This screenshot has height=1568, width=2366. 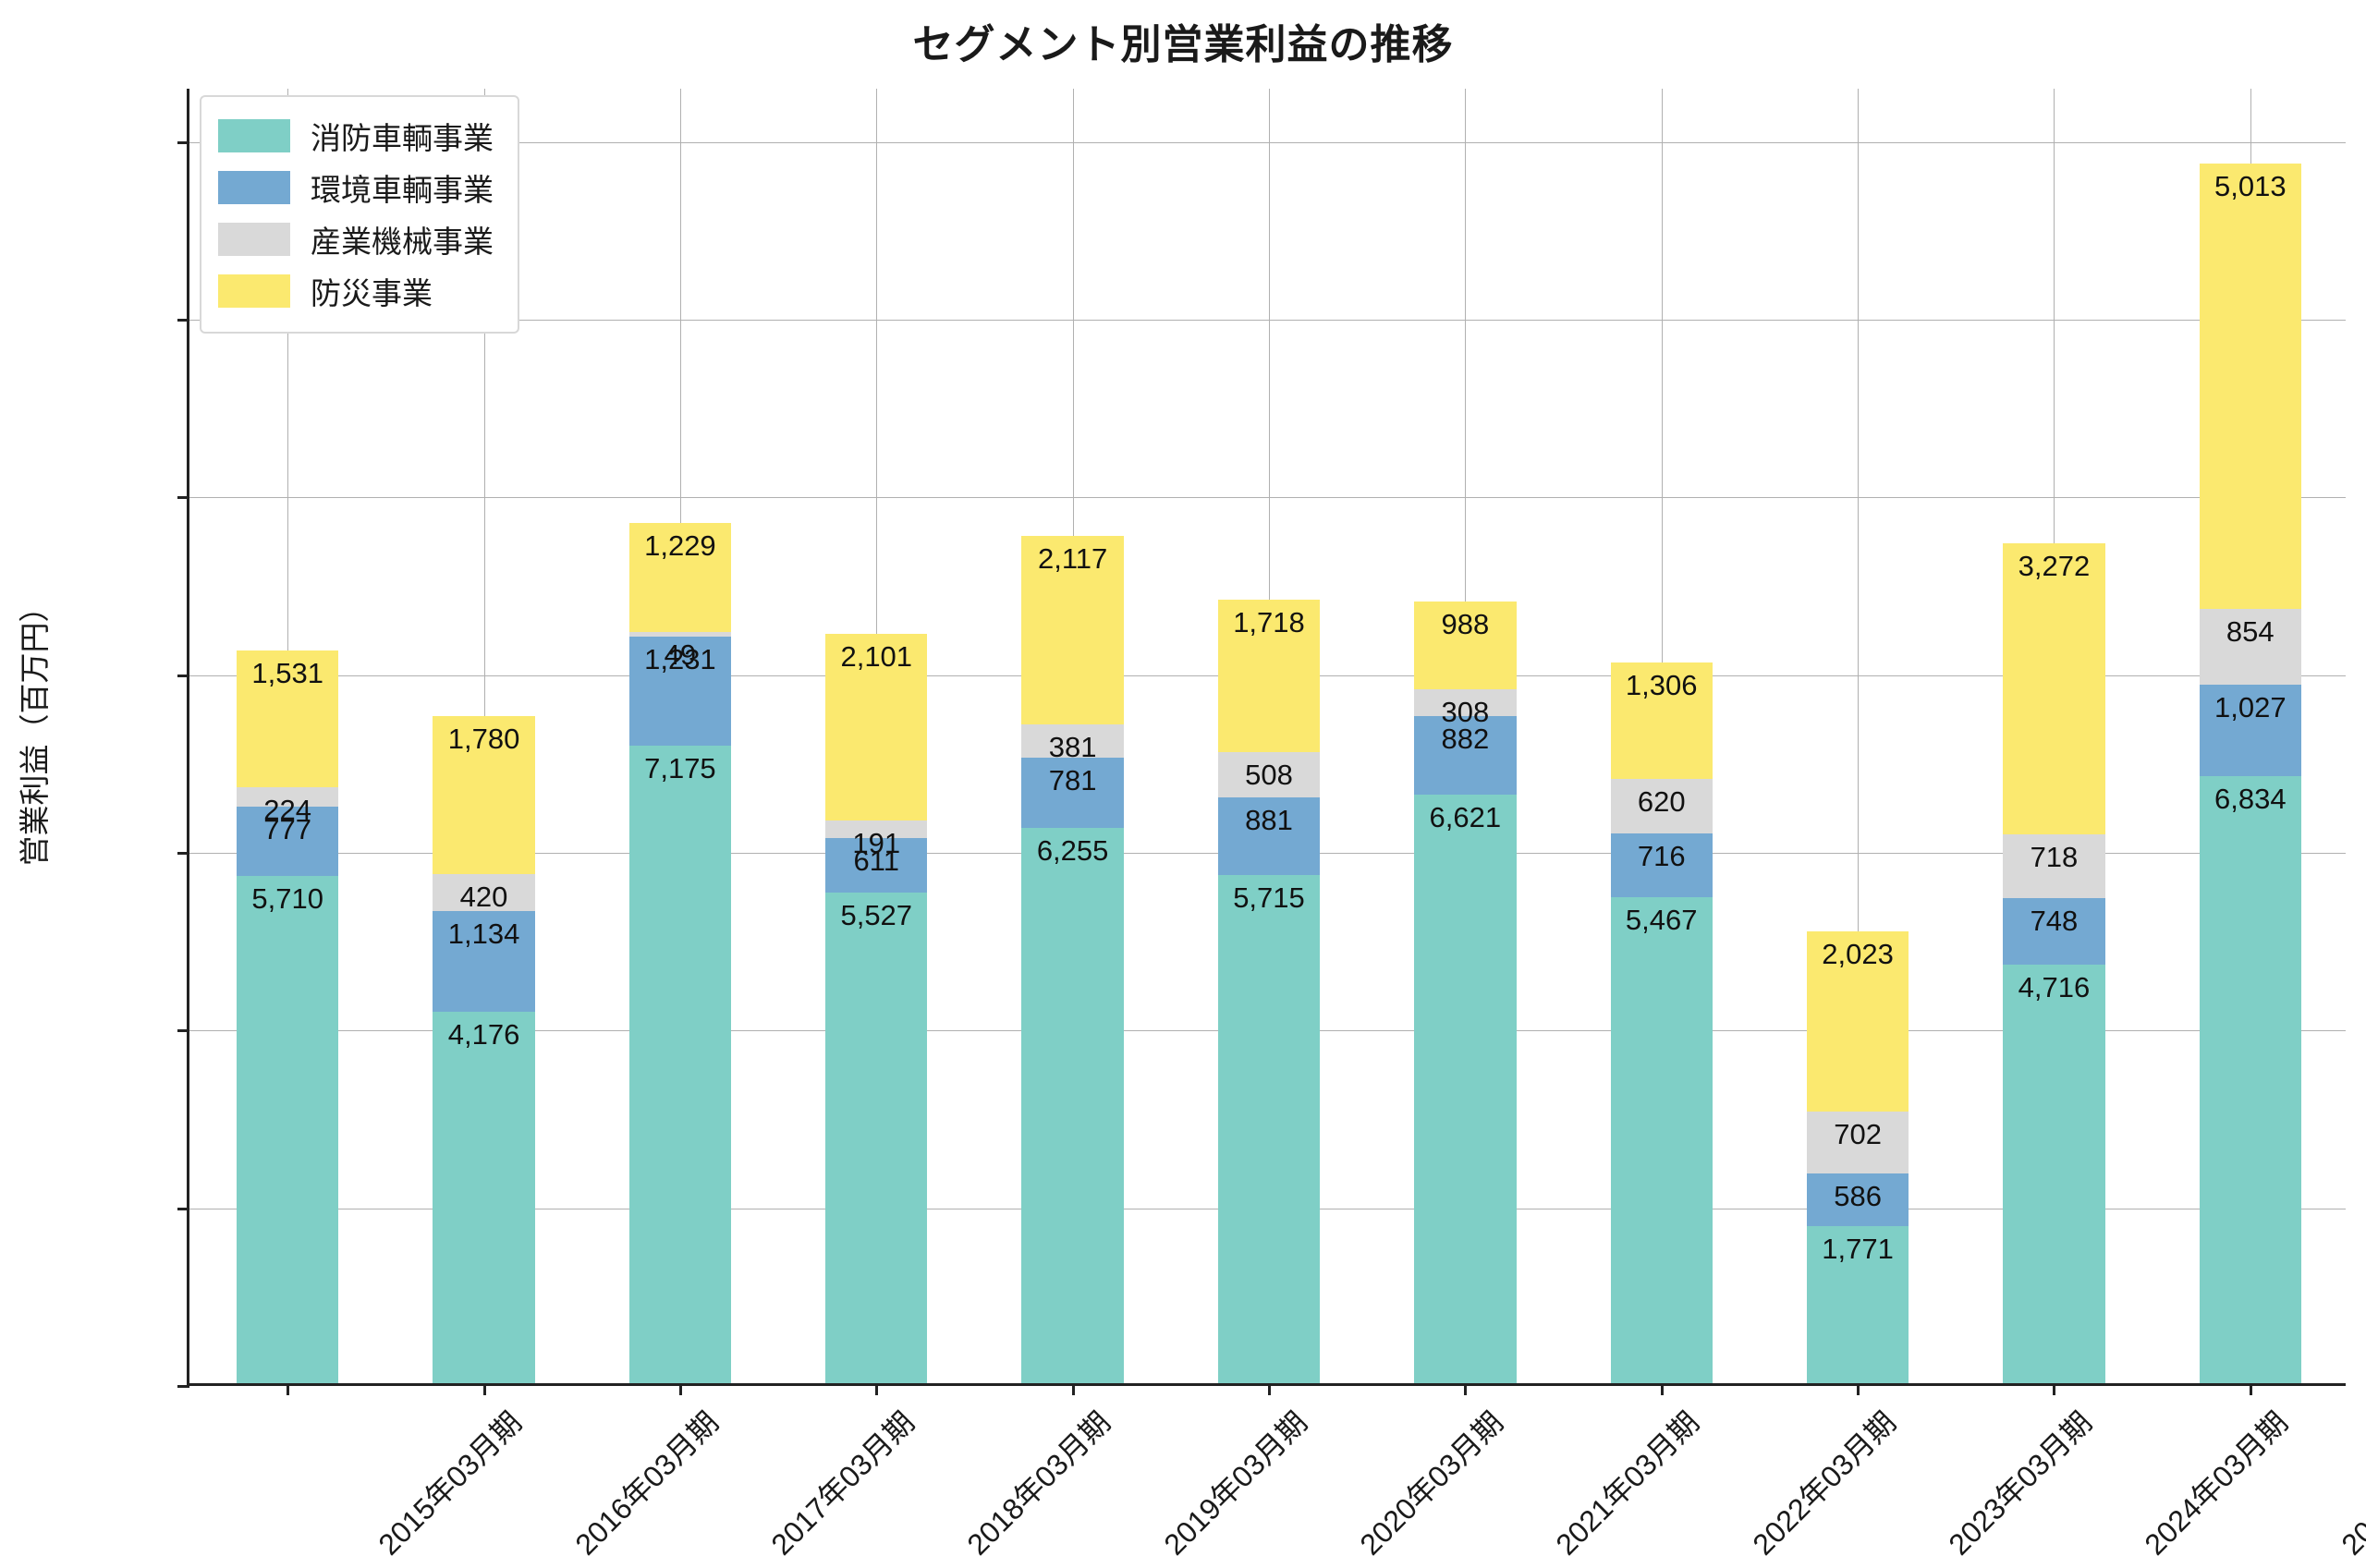 What do you see at coordinates (1858, 954) in the screenshot?
I see `bar-value-label: 2,023` at bounding box center [1858, 954].